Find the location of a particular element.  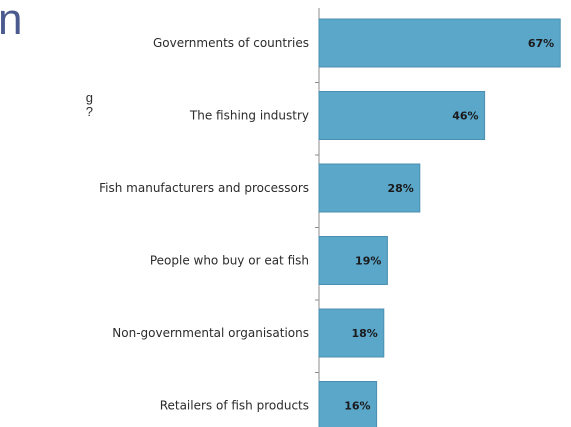

bar-value-label-3: 28% is located at coordinates (400, 188).